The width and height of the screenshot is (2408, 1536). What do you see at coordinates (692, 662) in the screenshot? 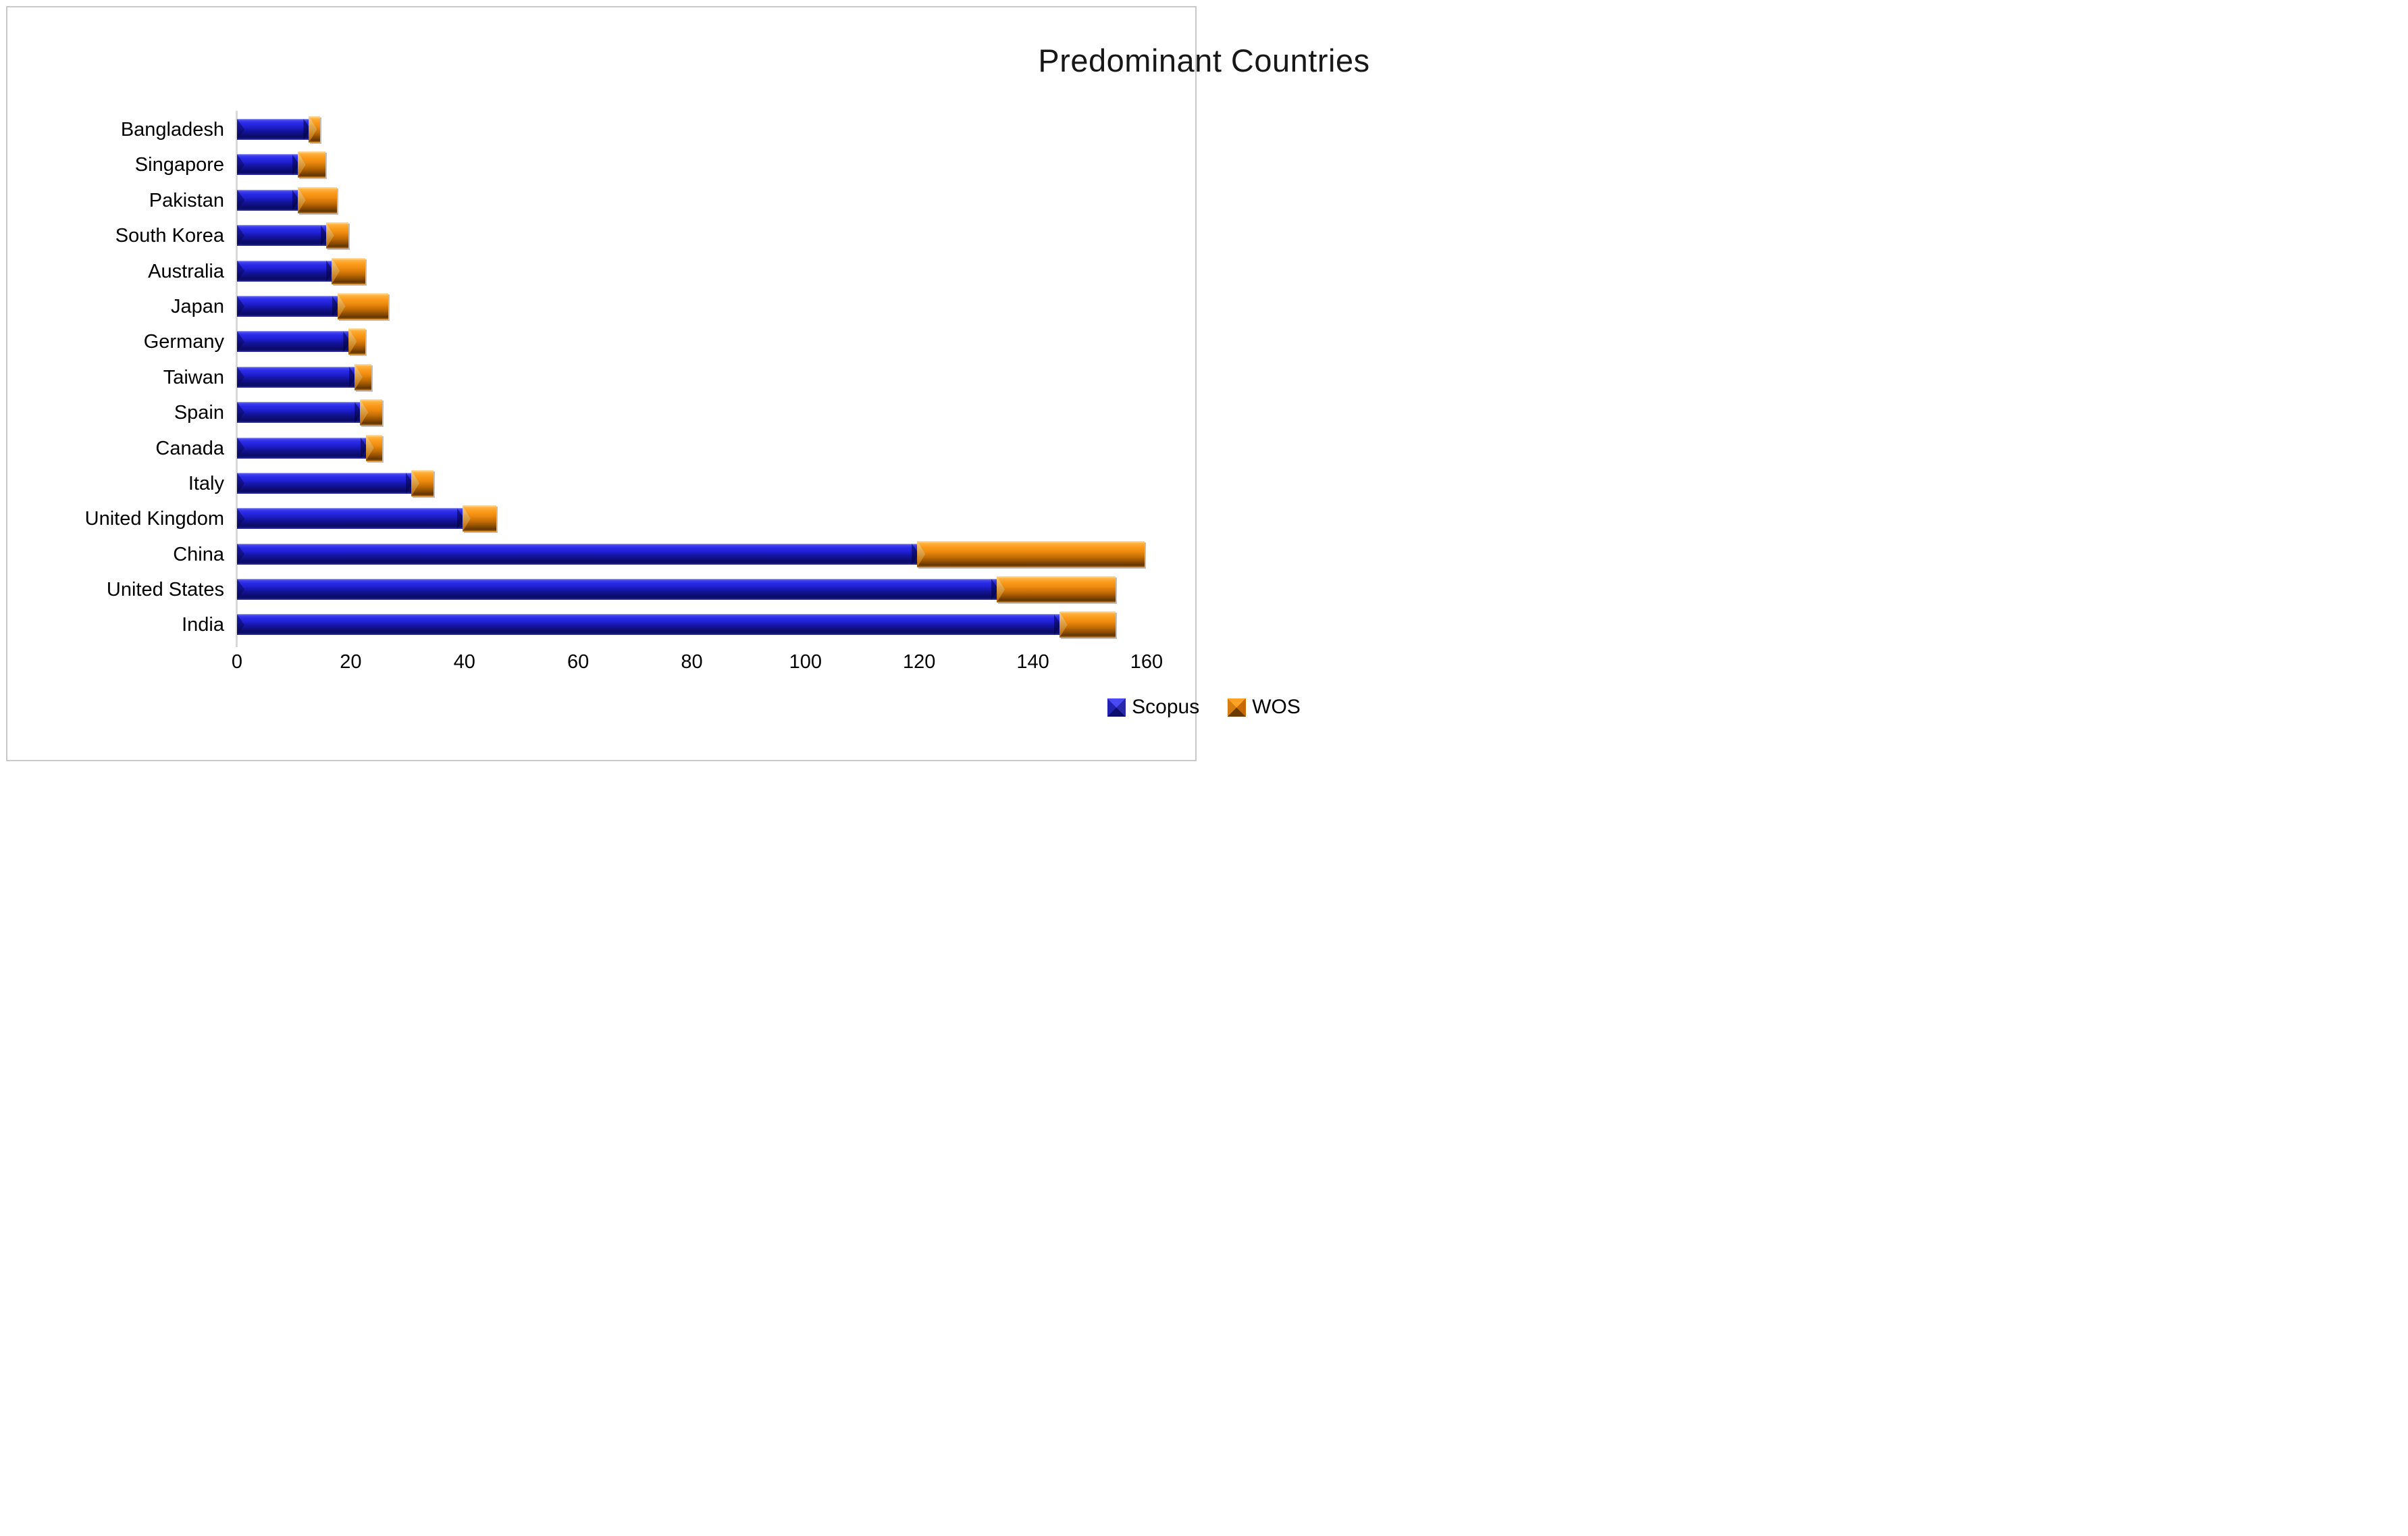
I see `x-axis-tick-label: 80` at bounding box center [692, 662].